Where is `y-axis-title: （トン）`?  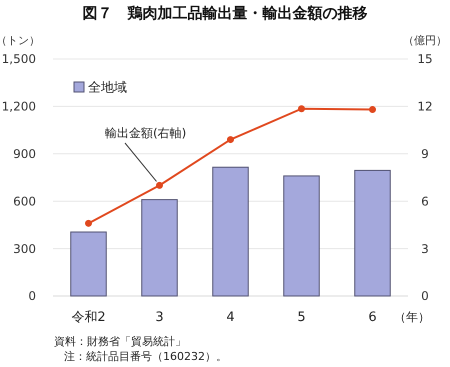 y-axis-title: （トン） is located at coordinates (20, 40).